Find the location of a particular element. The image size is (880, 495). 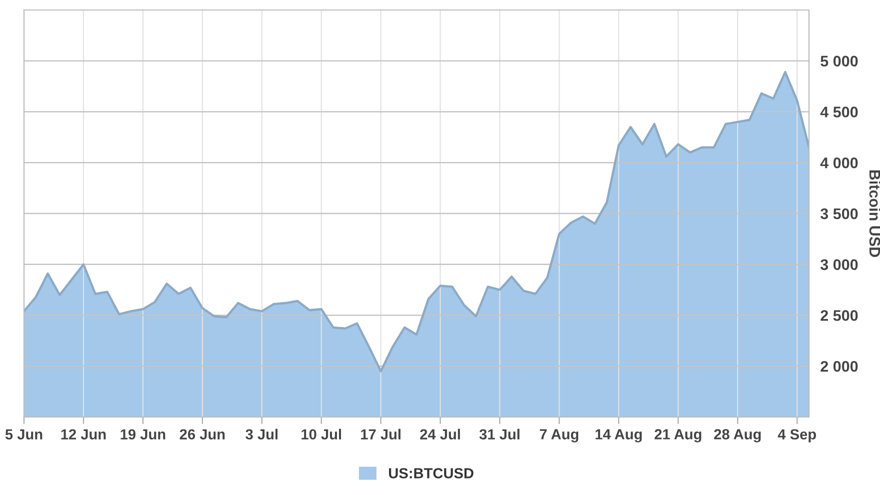

x-tick-label: 19 Jun is located at coordinates (143, 434).